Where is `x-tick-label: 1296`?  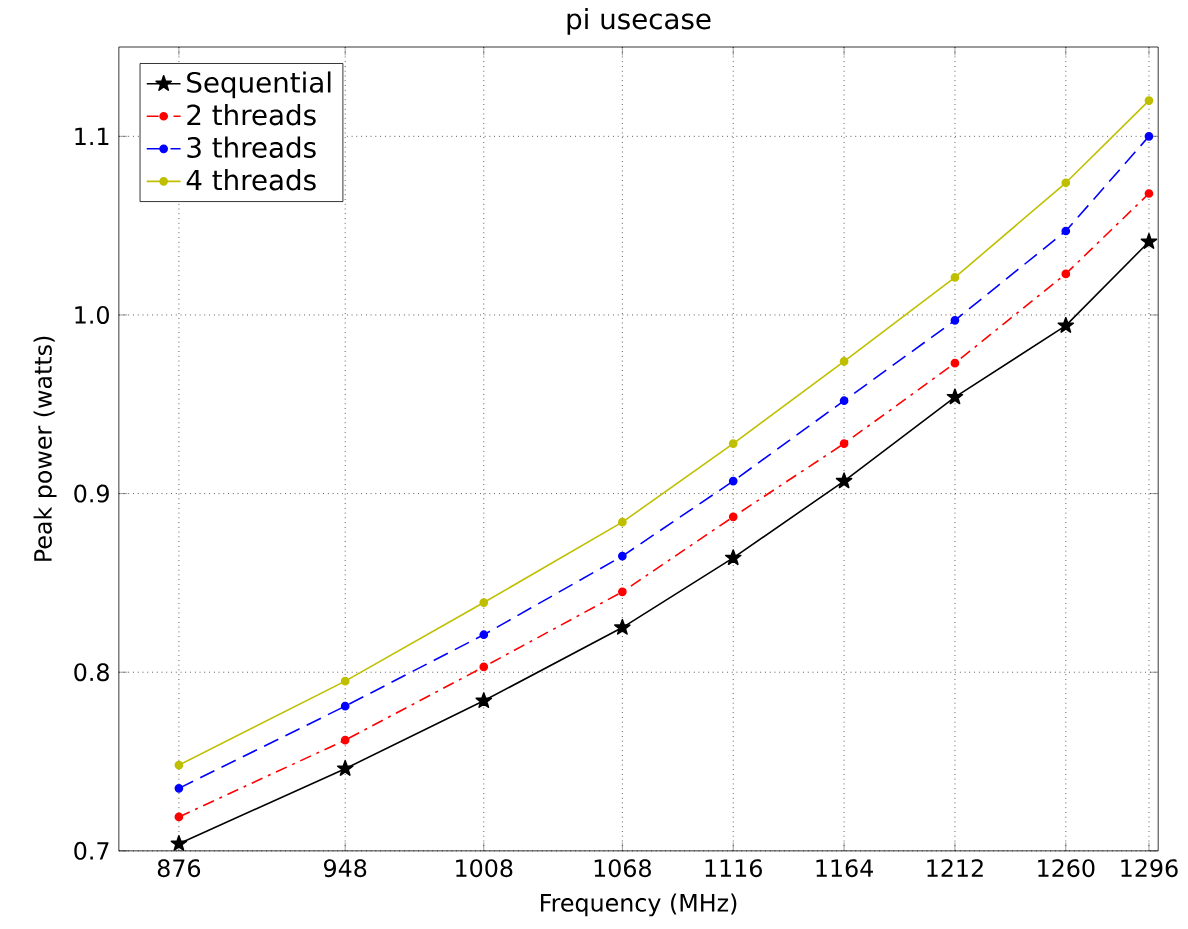
x-tick-label: 1296 is located at coordinates (1149, 868).